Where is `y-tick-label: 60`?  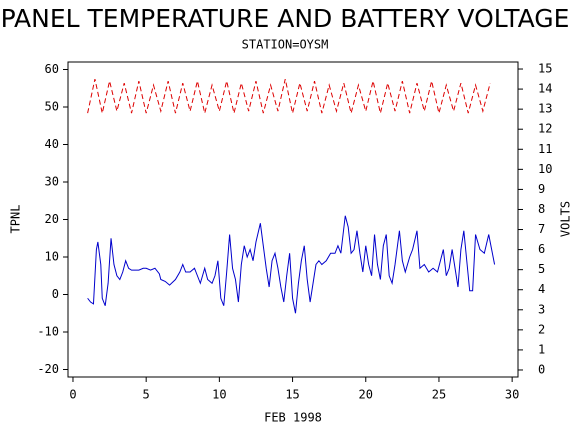
y-tick-label: 60 is located at coordinates (52, 69).